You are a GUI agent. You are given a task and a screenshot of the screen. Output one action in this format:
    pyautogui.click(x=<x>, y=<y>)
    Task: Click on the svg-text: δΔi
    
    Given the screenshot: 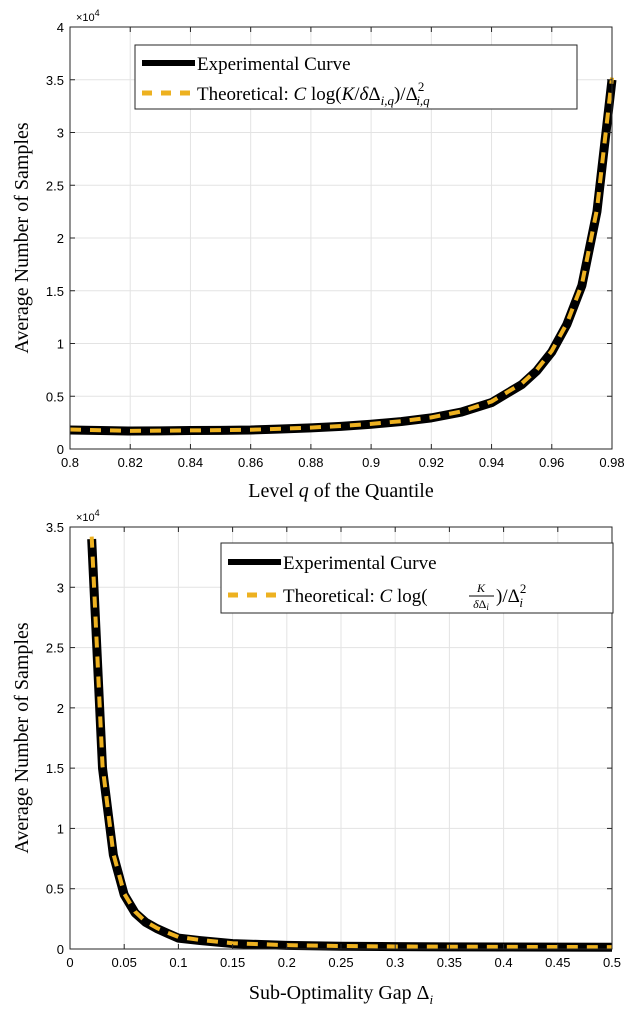 What is the action you would take?
    pyautogui.click(x=481, y=604)
    